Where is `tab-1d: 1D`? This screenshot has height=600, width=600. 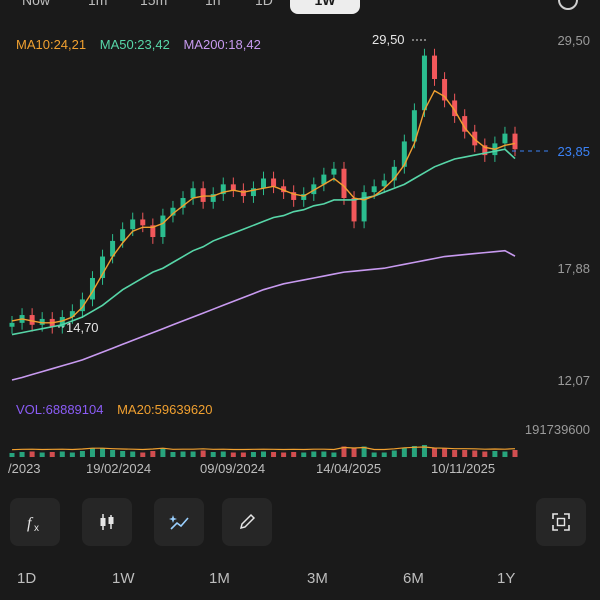 tab-1d: 1D is located at coordinates (264, 4).